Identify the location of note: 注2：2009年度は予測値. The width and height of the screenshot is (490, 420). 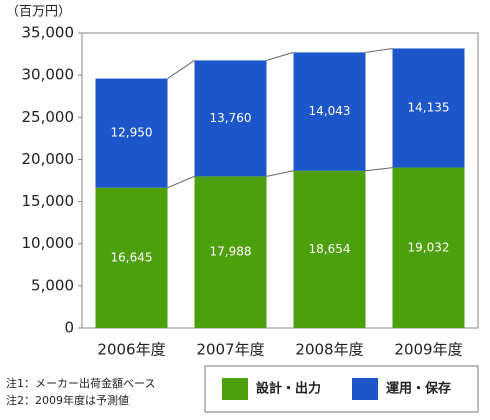
(67, 400).